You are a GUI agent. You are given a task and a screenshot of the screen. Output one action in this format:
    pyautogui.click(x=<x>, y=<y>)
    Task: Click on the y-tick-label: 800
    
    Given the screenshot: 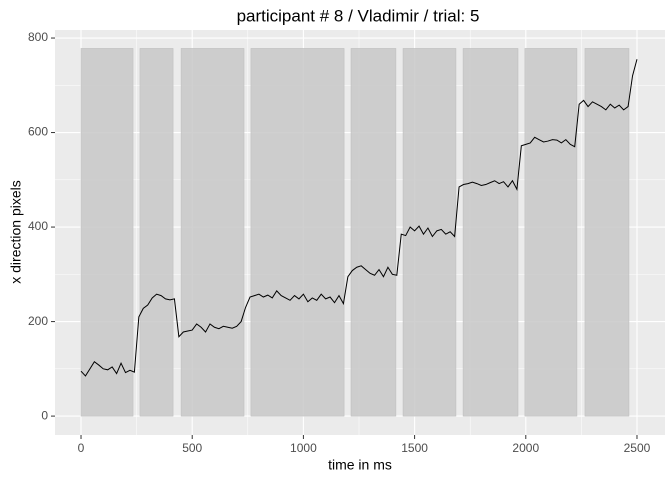 What is the action you would take?
    pyautogui.click(x=38, y=37)
    